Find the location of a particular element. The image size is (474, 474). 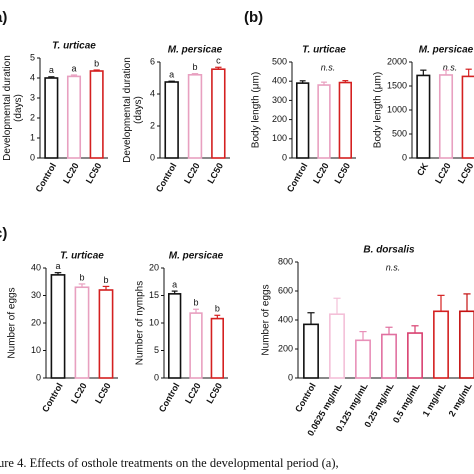

y-axis-label: Number of nymphs is located at coordinates (140, 323).